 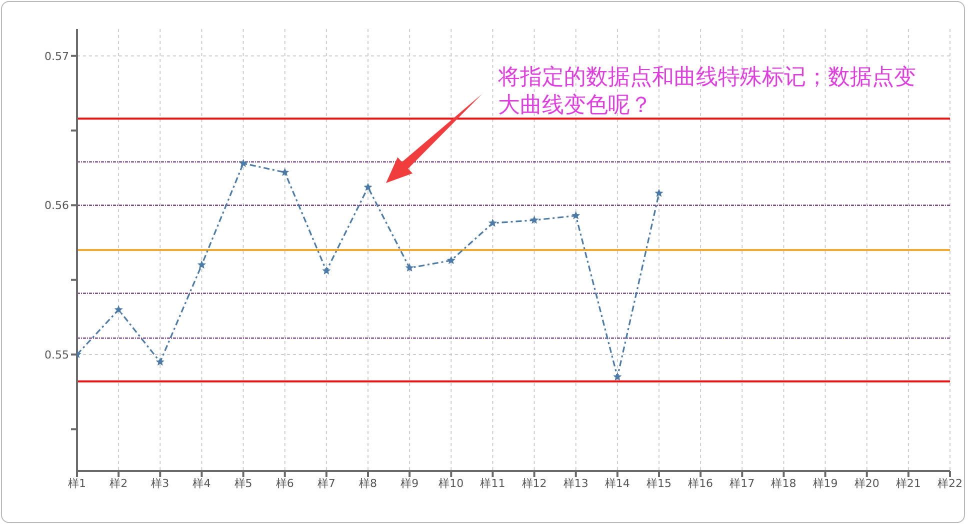 What do you see at coordinates (56, 205) in the screenshot?
I see `y-tick-label: 0.56` at bounding box center [56, 205].